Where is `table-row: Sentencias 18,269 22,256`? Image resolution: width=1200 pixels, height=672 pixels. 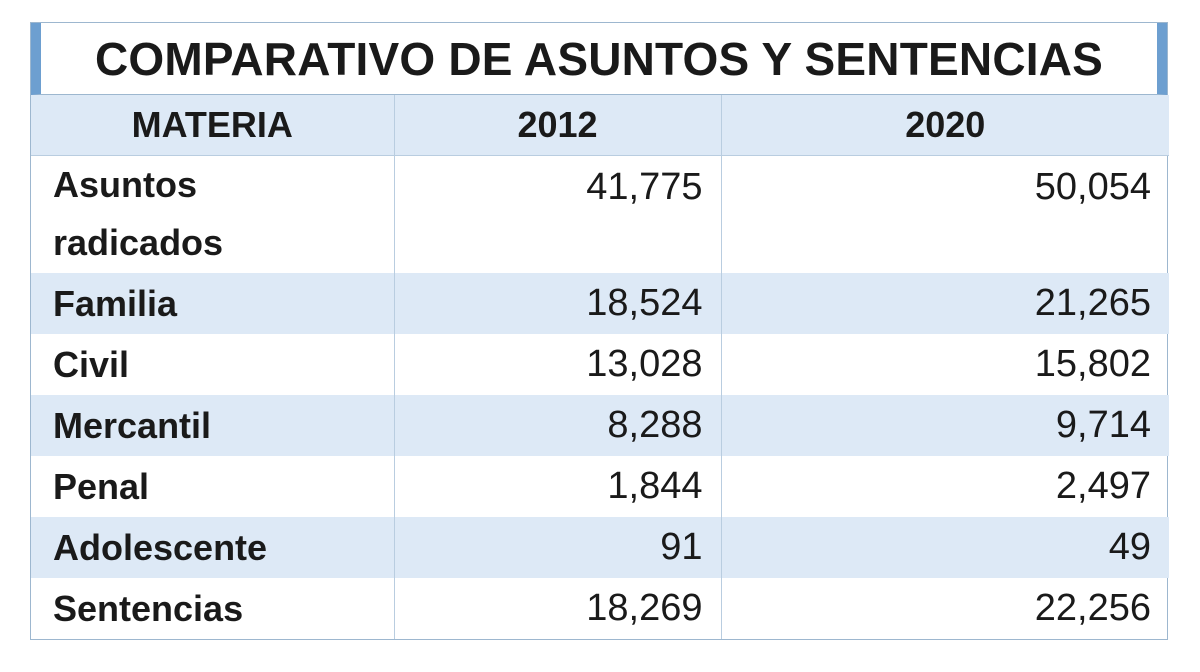
table-row: Sentencias 18,269 22,256 is located at coordinates (600, 608).